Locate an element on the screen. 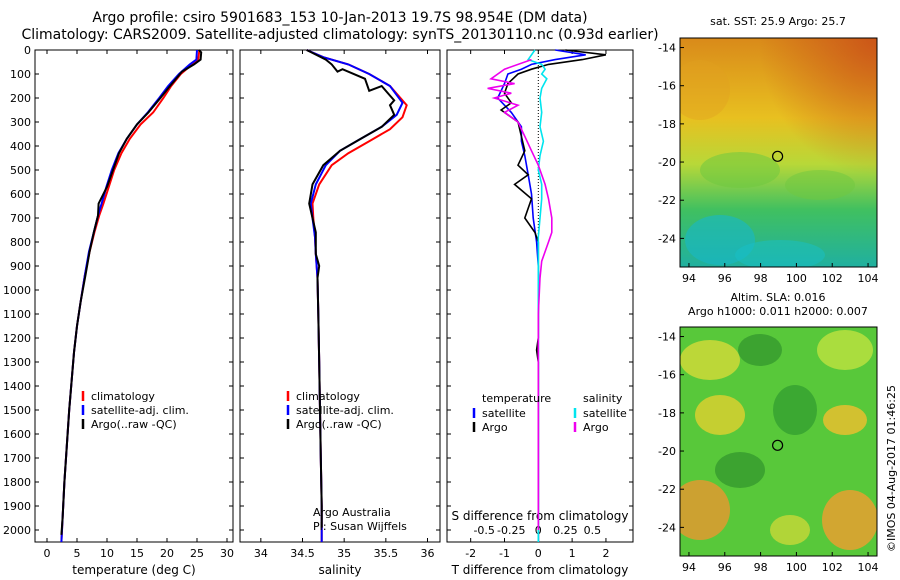 The width and height of the screenshot is (900, 580). depth-tick-label: 900 is located at coordinates (20, 266).